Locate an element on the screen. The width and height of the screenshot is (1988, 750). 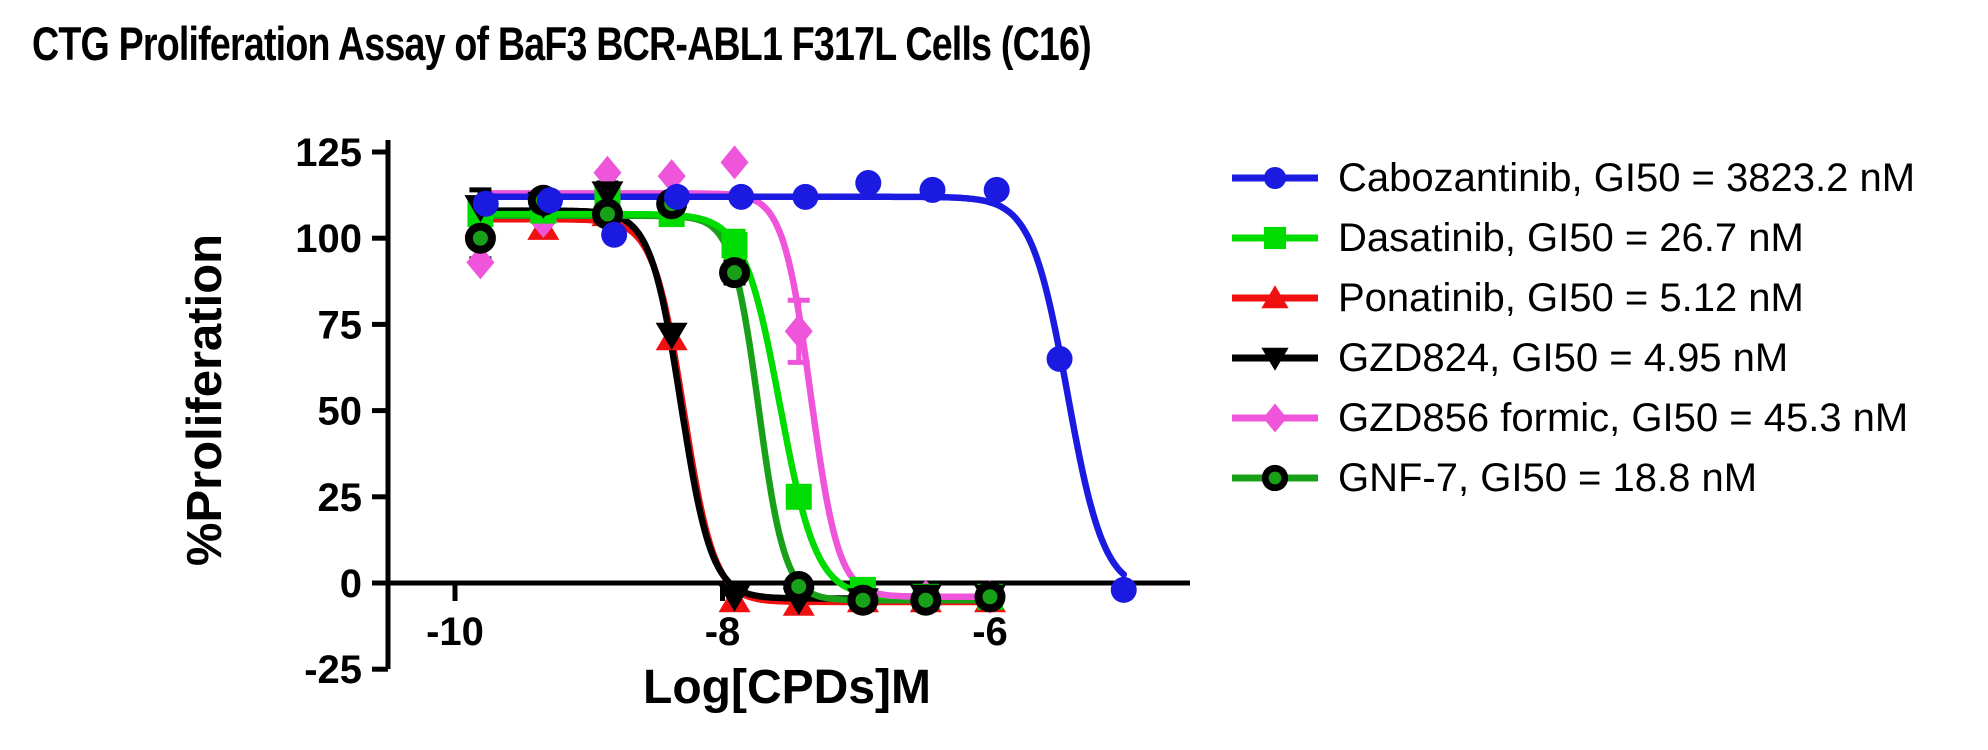
x-tick-label: -6 is located at coordinates (990, 632).